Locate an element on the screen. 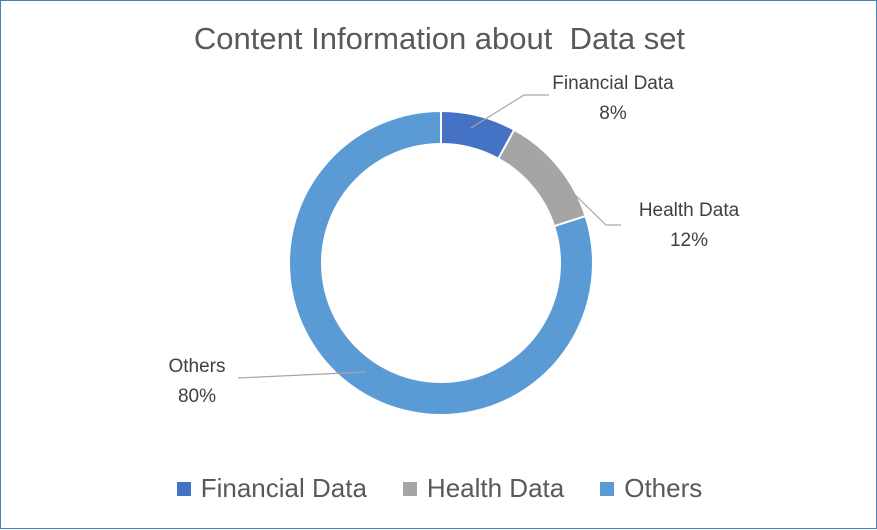 The width and height of the screenshot is (877, 530). chart-title: Content Information about Data set is located at coordinates (439, 38).